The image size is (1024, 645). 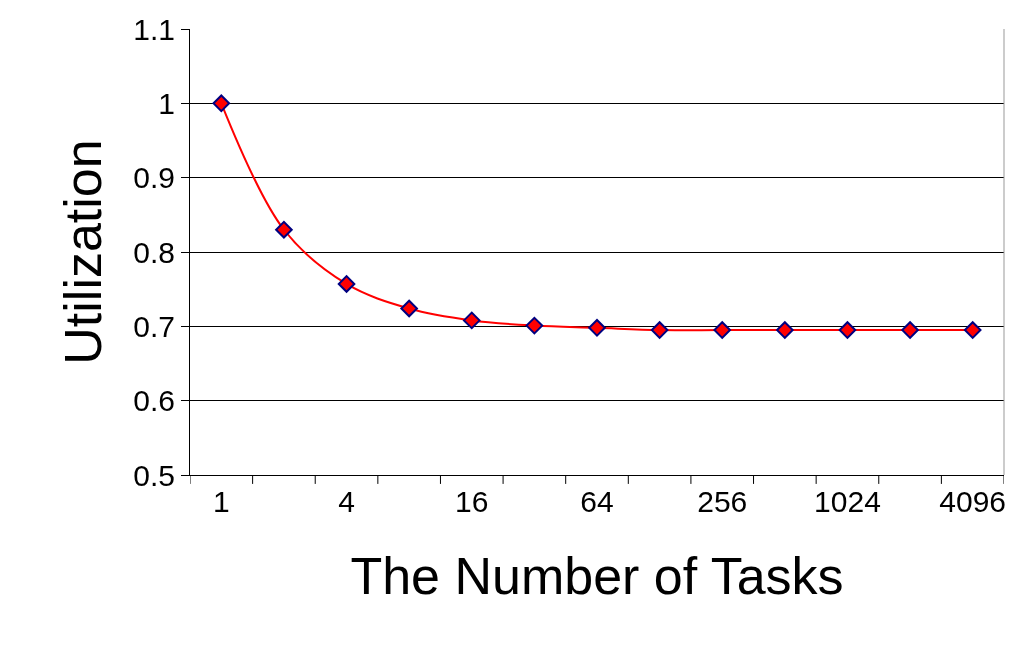 What do you see at coordinates (82, 252) in the screenshot?
I see `y-axis-title: Utilization` at bounding box center [82, 252].